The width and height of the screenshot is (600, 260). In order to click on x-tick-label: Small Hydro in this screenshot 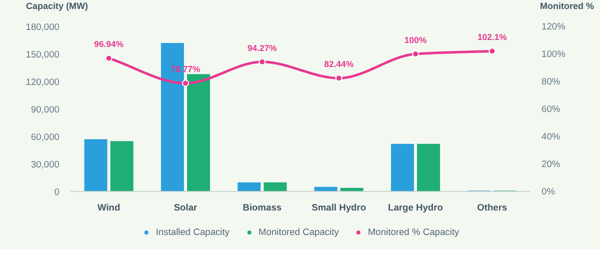, I will do `click(339, 207)`.